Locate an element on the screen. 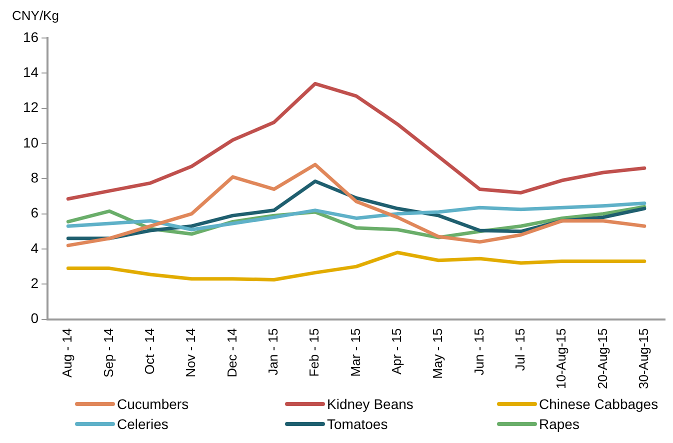  x-tick-label: Dec - 14 is located at coordinates (232, 353).